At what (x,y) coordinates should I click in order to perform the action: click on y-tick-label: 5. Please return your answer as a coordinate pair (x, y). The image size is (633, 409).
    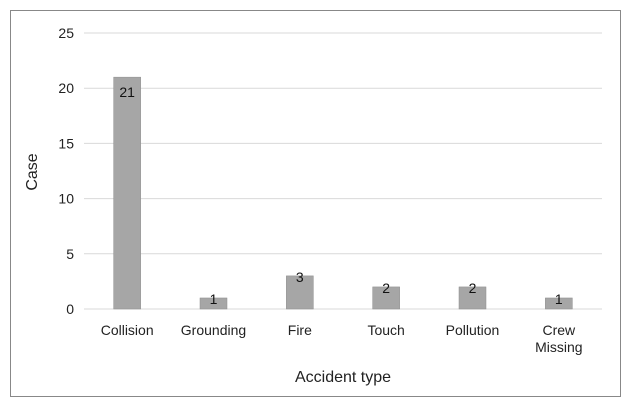
    Looking at the image, I should click on (70, 254).